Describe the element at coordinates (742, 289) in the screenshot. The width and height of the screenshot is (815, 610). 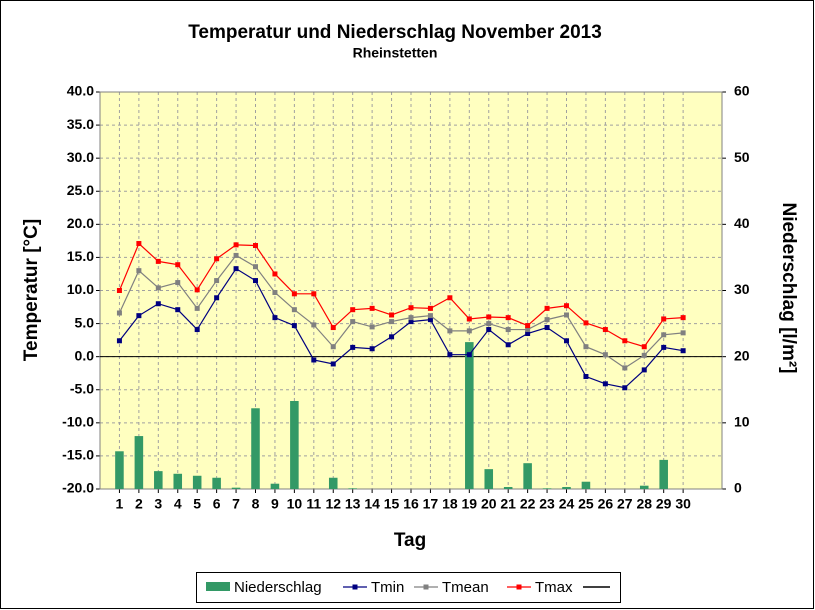
I see `y2-tick-label: 30` at that location.